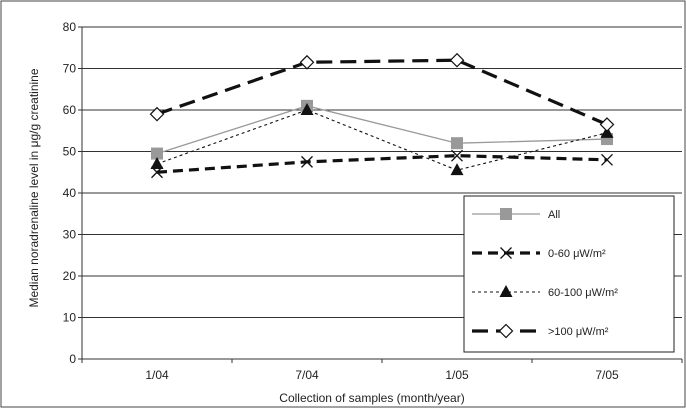 This screenshot has width=686, height=408. I want to click on y-tick-label-70: 70, so click(70, 69).